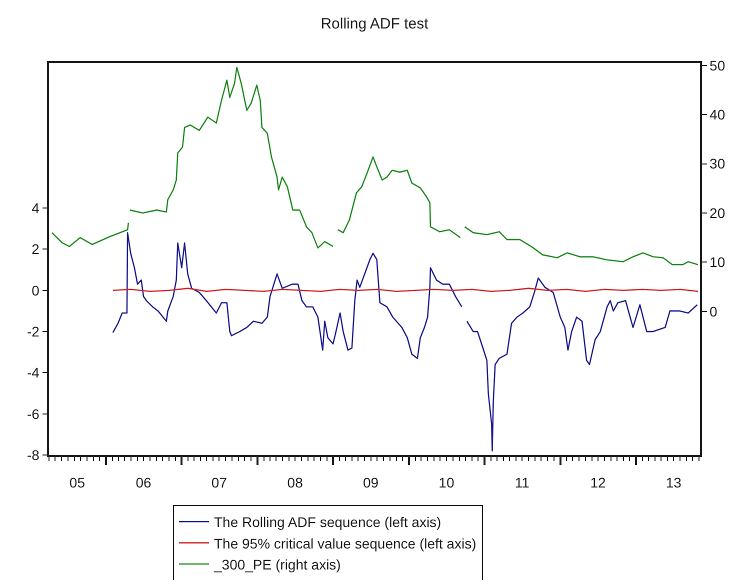 The image size is (736, 580). I want to click on legend-label: The 95% critical value sequence (left axis), so click(345, 543).